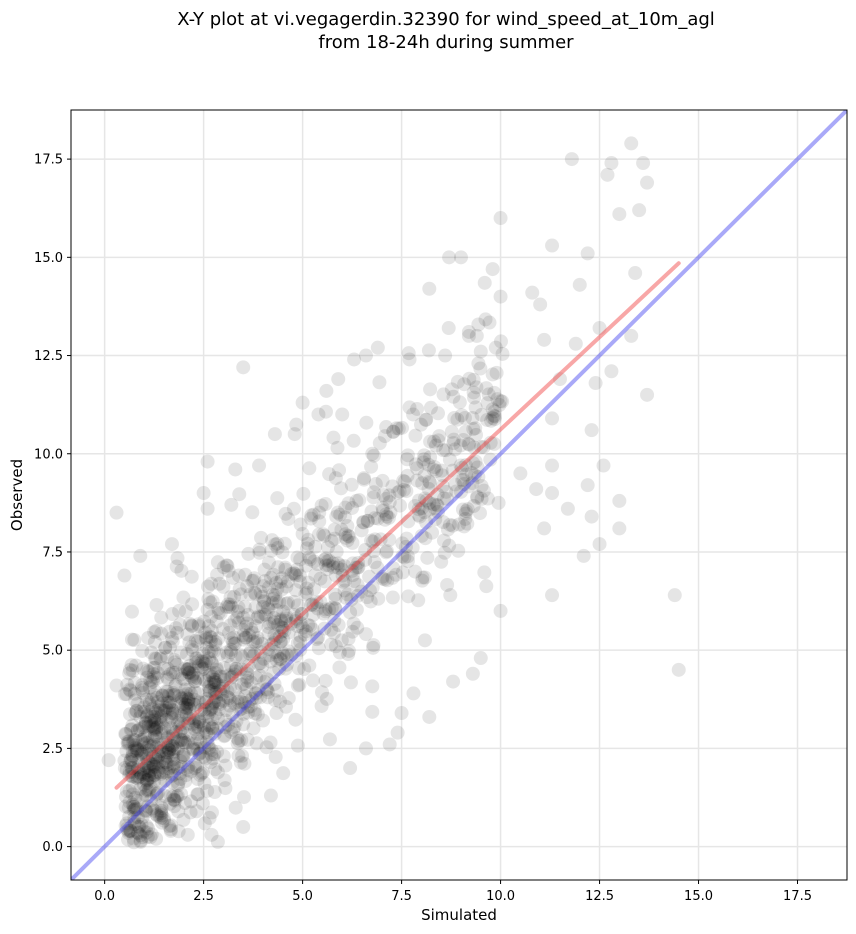 This screenshot has width=856, height=934. I want to click on x-tick-label: 2.5, so click(203, 896).